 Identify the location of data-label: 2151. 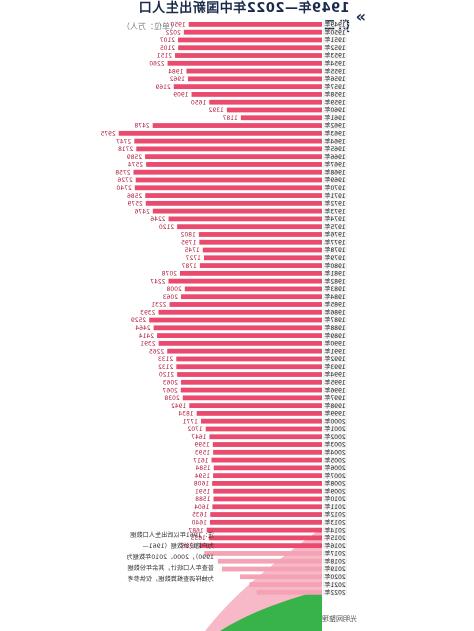
(164, 56).